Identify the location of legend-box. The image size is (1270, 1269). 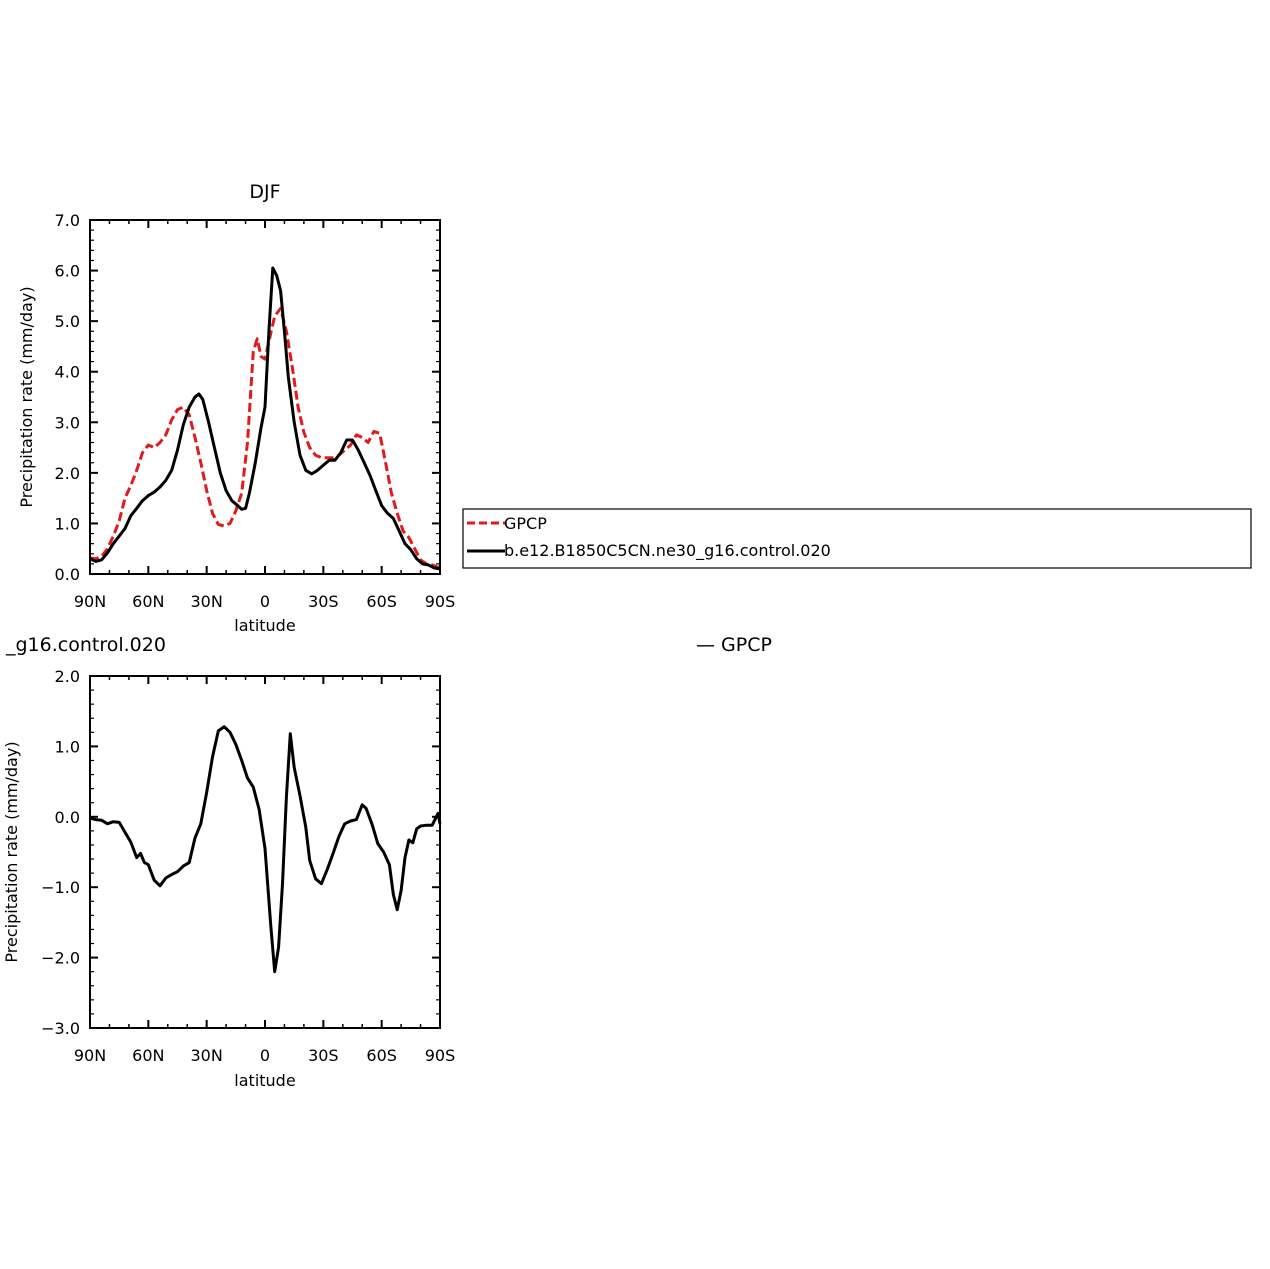
(857, 538).